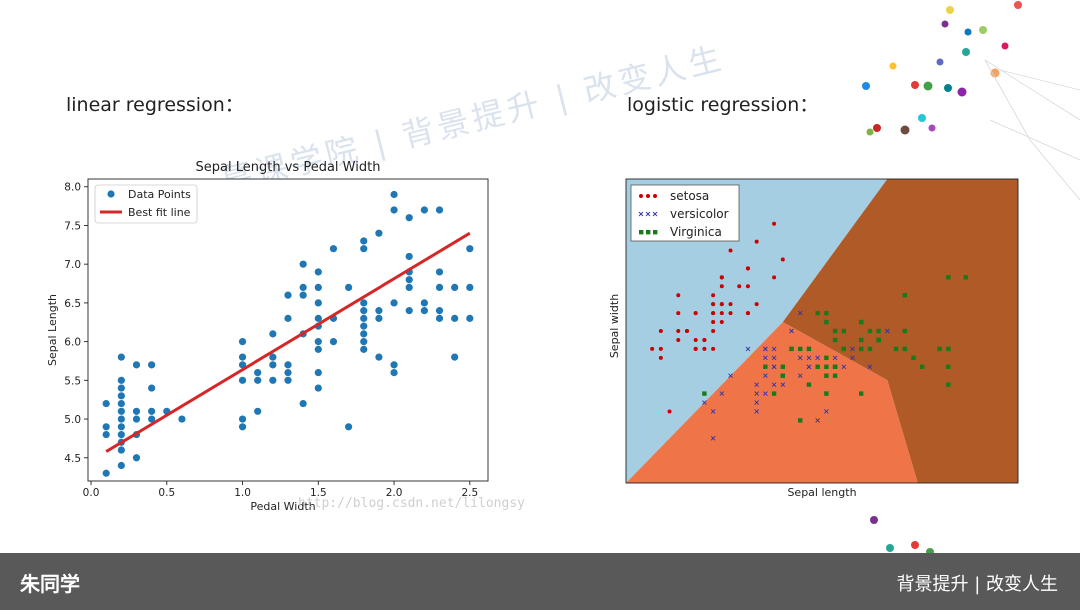 The height and width of the screenshot is (610, 1080). Describe the element at coordinates (72, 265) in the screenshot. I see `y-tick-label: 7.0` at that location.